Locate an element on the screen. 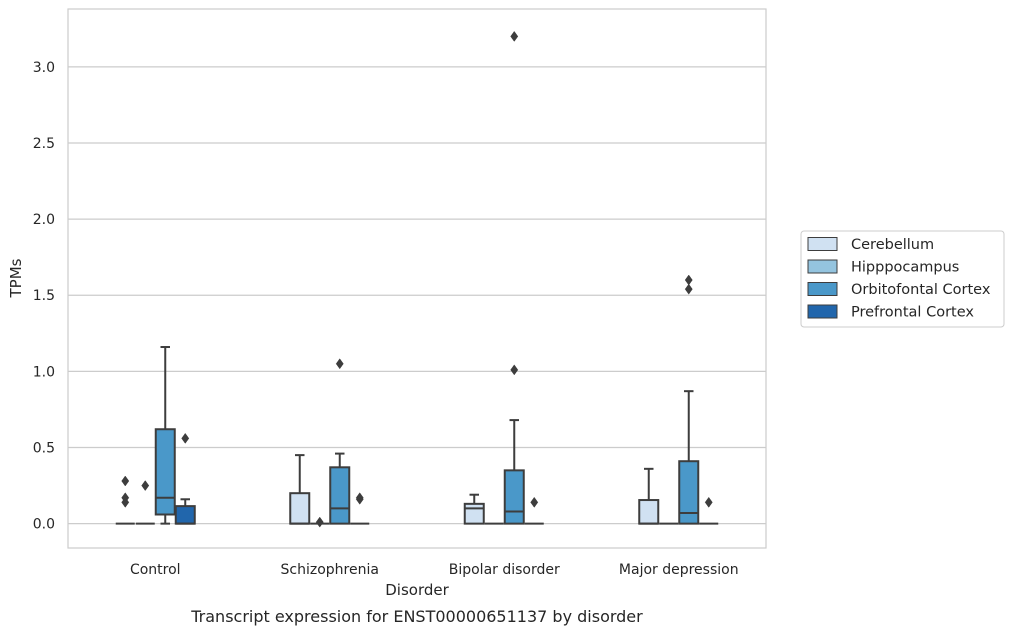  y-axis-title: TPMs is located at coordinates (16, 278).